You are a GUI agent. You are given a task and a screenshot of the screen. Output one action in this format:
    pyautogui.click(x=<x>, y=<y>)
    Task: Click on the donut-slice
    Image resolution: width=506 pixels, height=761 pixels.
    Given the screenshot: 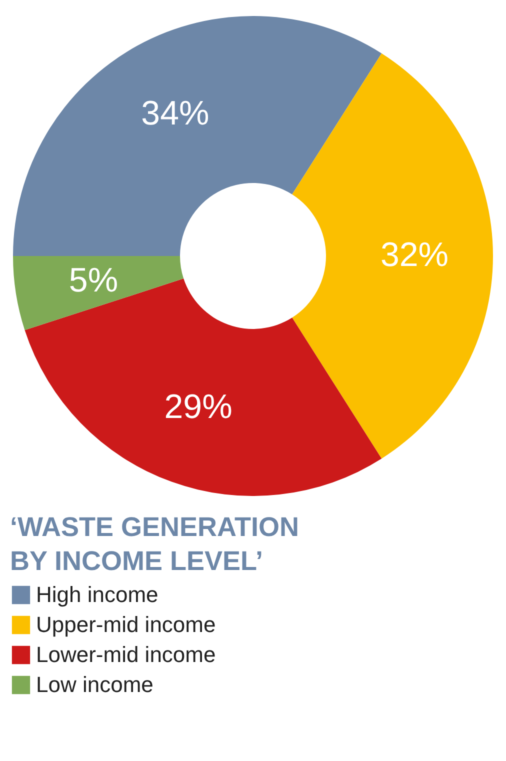 What is the action you would take?
    pyautogui.click(x=98, y=293)
    